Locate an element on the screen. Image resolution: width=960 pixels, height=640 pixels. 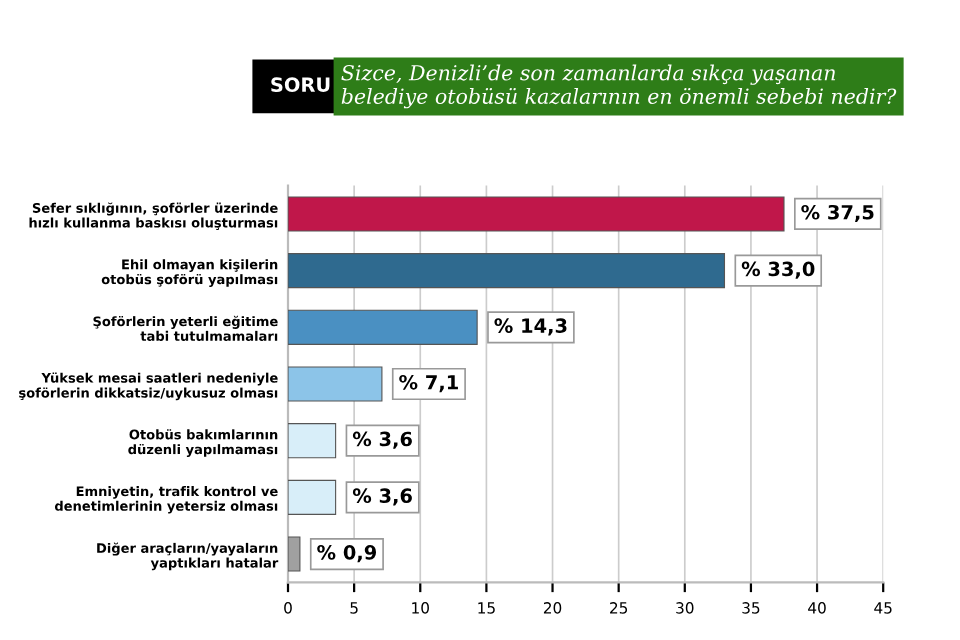
data-label: % 7,1 is located at coordinates (428, 383).